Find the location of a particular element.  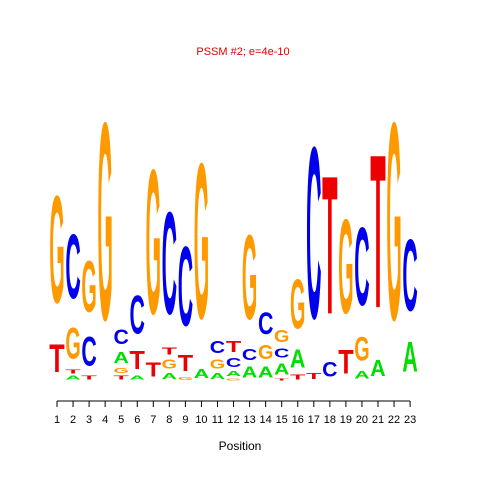

x-tick-label: 3 is located at coordinates (89, 420).